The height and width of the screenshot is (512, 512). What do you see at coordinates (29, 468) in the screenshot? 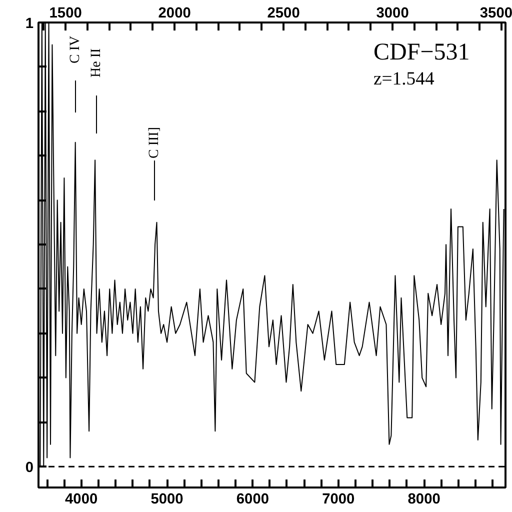
I see `y-tick-label: 0` at bounding box center [29, 468].